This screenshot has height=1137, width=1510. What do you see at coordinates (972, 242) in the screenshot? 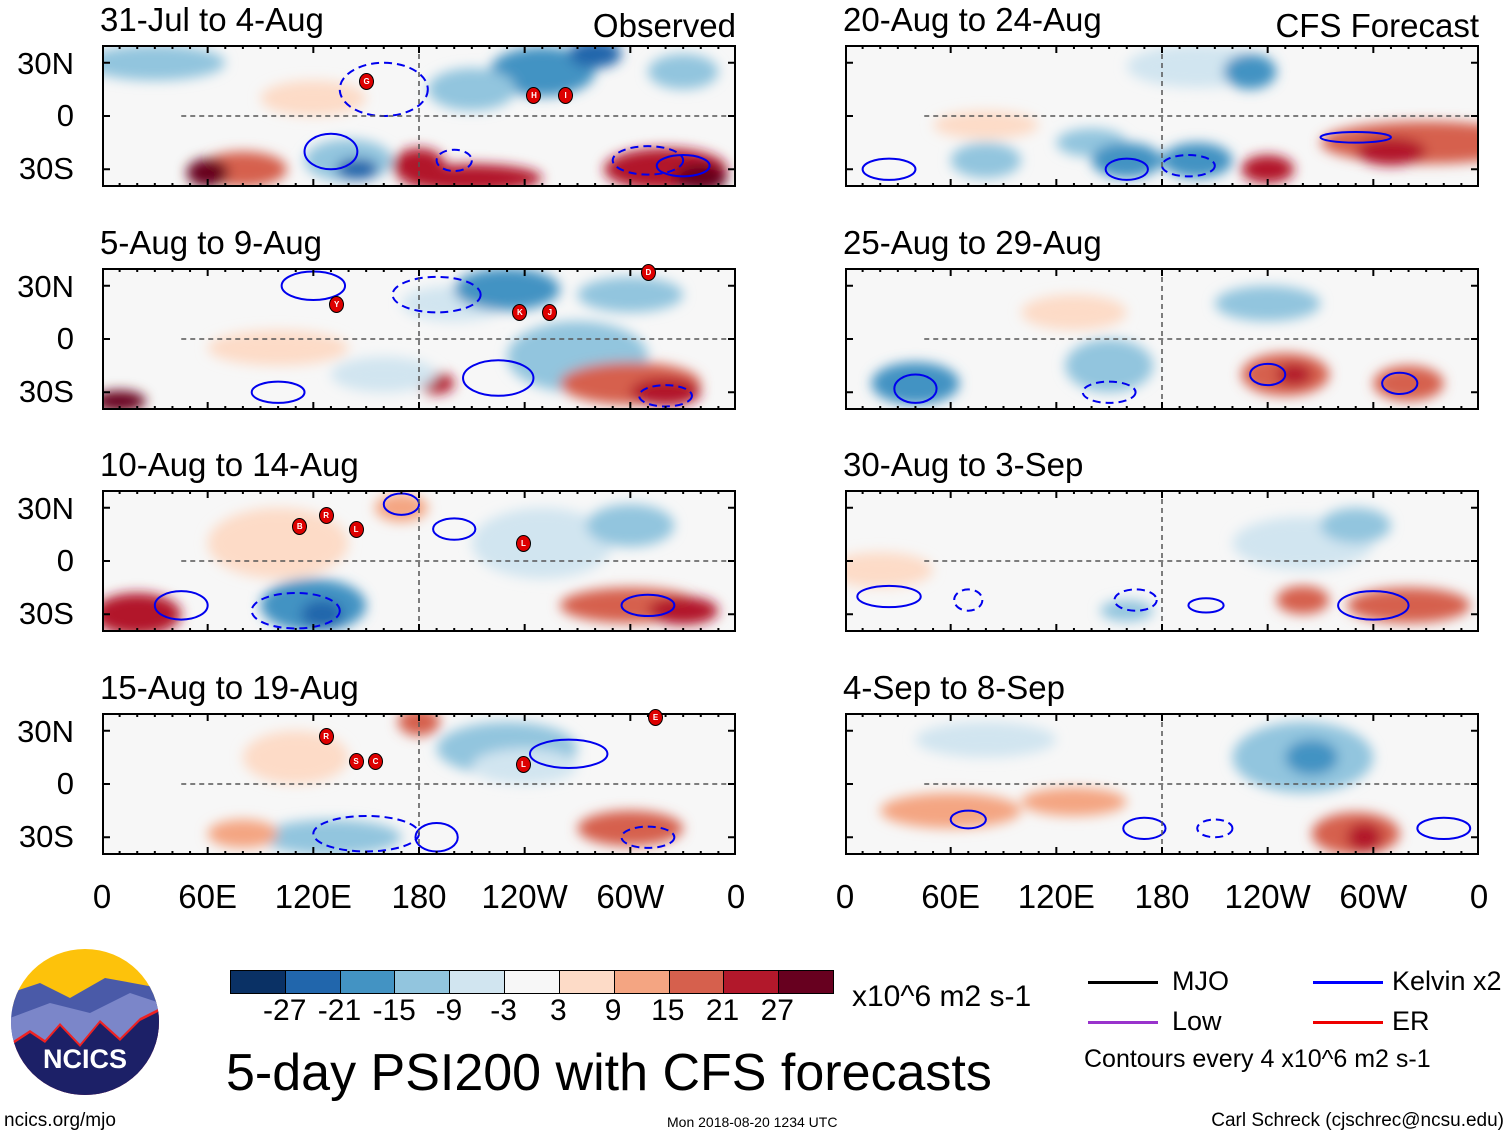
I see `panel-title: 25-Aug to 29-Aug` at bounding box center [972, 242].